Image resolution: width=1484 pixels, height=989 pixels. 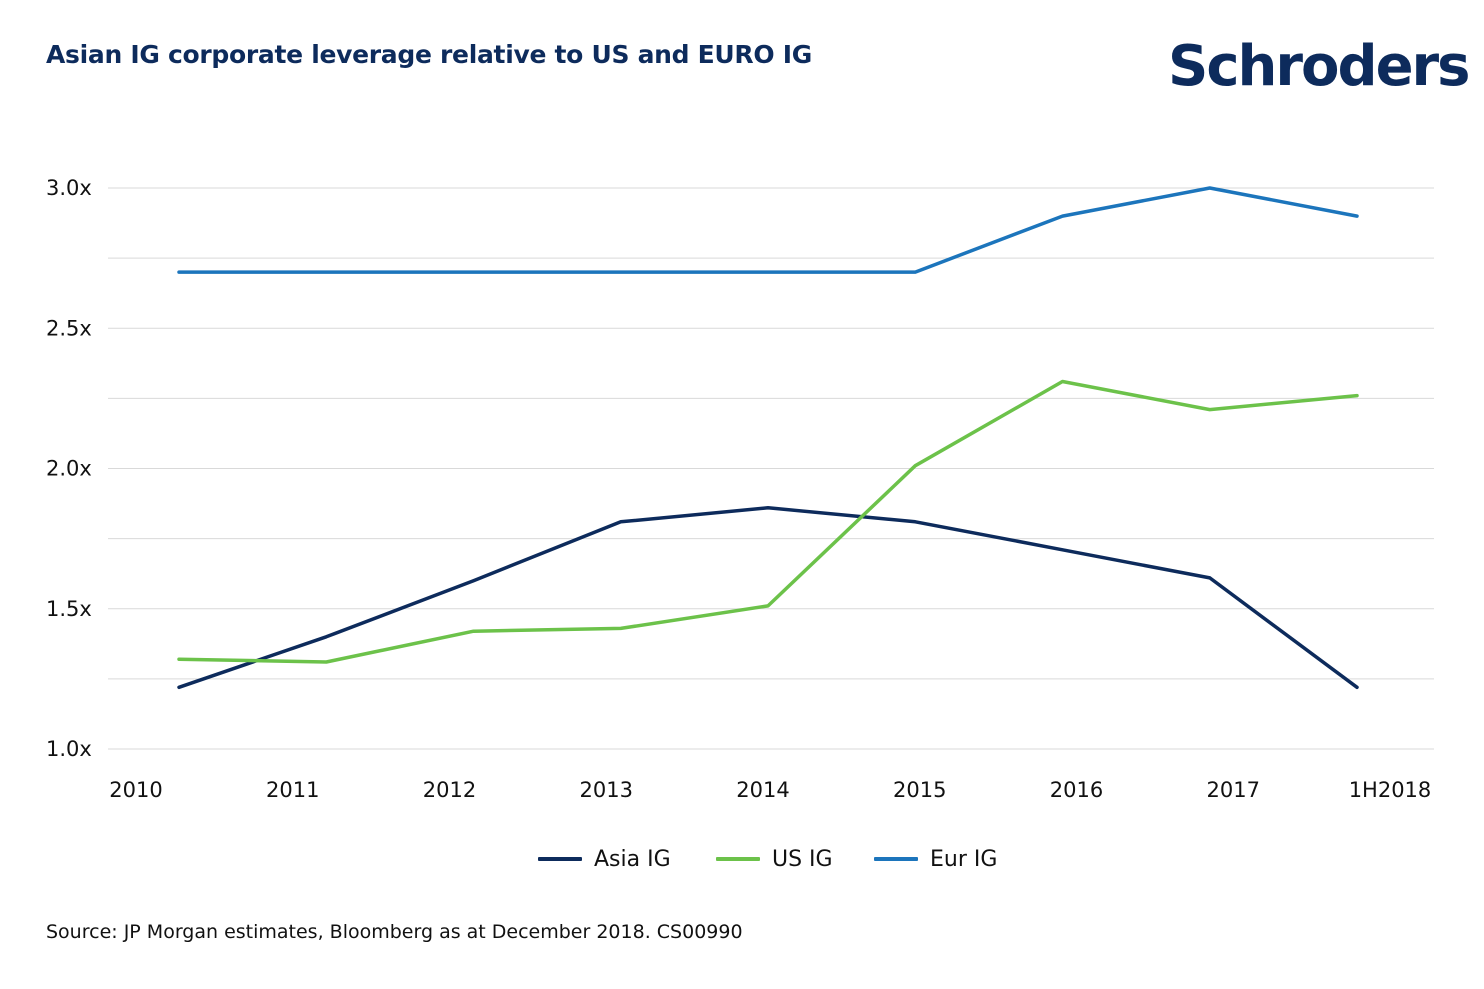 What do you see at coordinates (69, 609) in the screenshot?
I see `y-tick-label: 1.5x` at bounding box center [69, 609].